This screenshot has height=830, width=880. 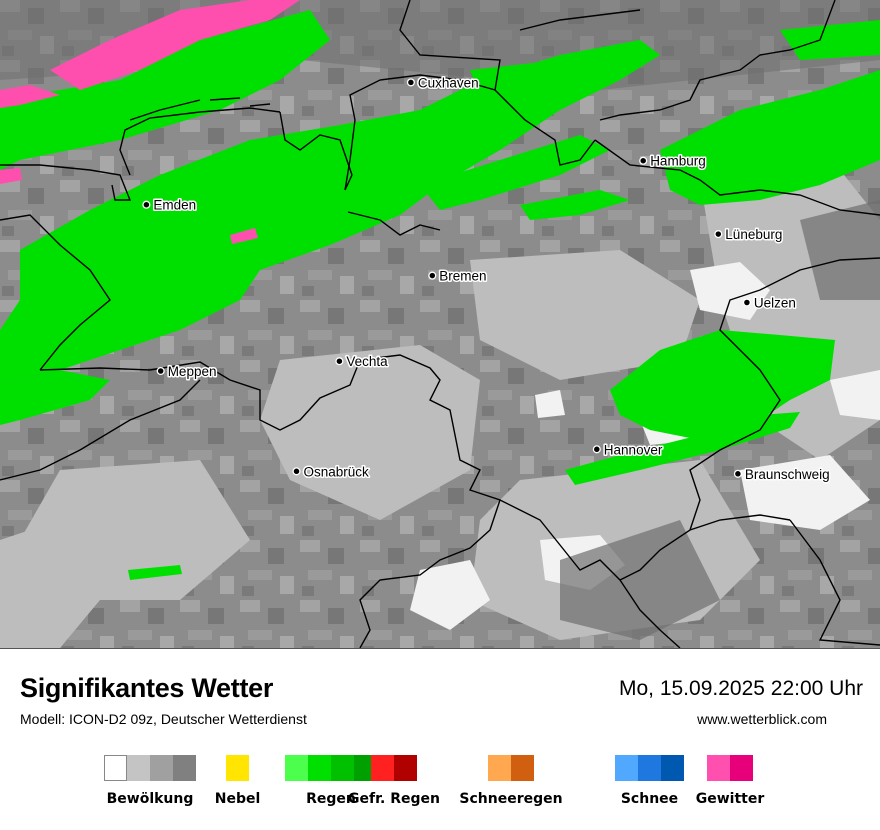 I want to click on page-title: Signifikantes Wetter, so click(x=147, y=688).